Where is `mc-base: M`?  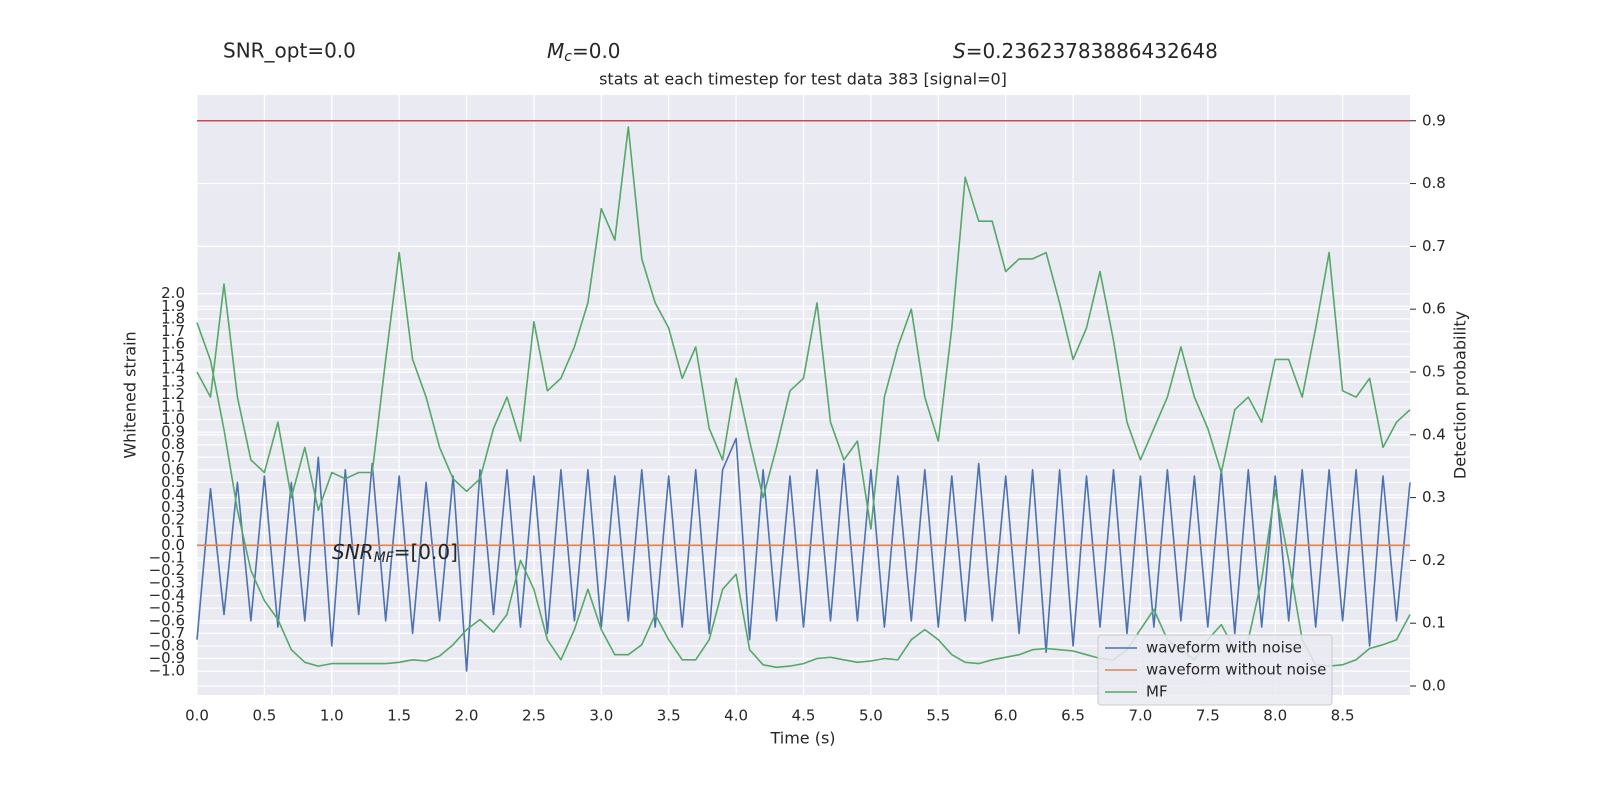
mc-base: M is located at coordinates (555, 51).